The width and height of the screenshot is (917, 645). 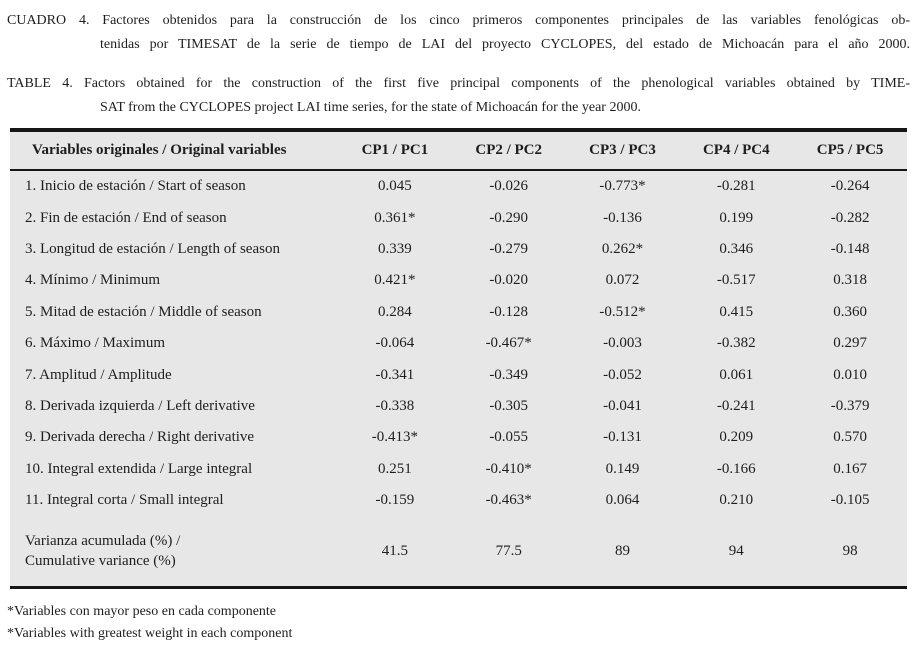 I want to click on cell-cp4: -0.166, so click(x=736, y=468).